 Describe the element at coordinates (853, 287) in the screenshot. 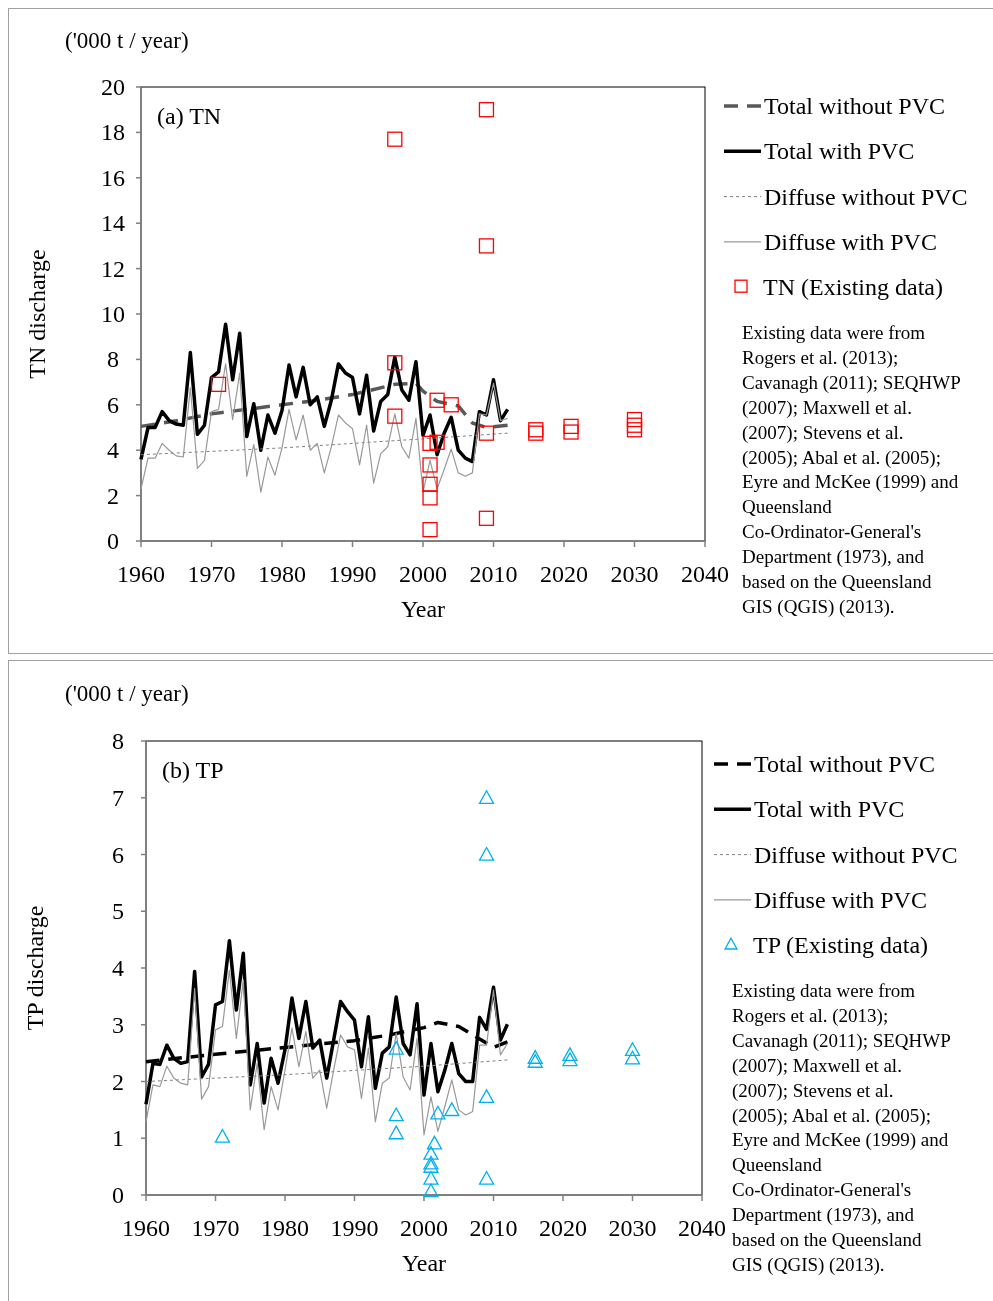

I see `legend-label: TN (Existing data)` at that location.